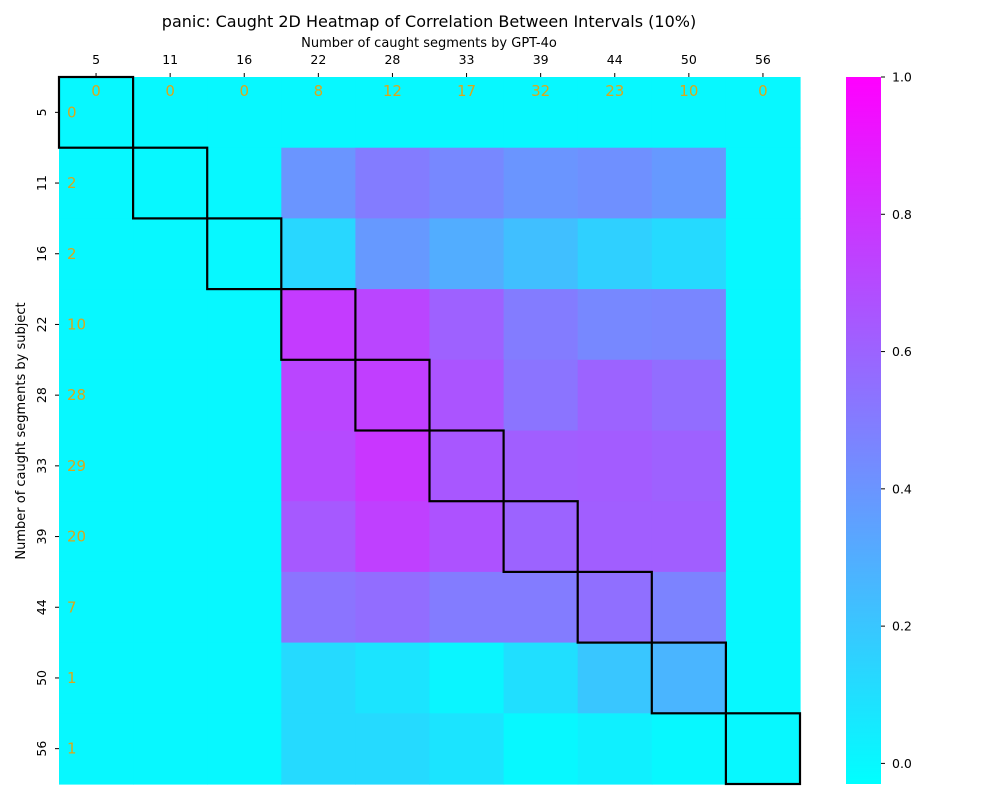 The height and width of the screenshot is (800, 1000). What do you see at coordinates (467, 59) in the screenshot?
I see `x-tick-label: 33` at bounding box center [467, 59].